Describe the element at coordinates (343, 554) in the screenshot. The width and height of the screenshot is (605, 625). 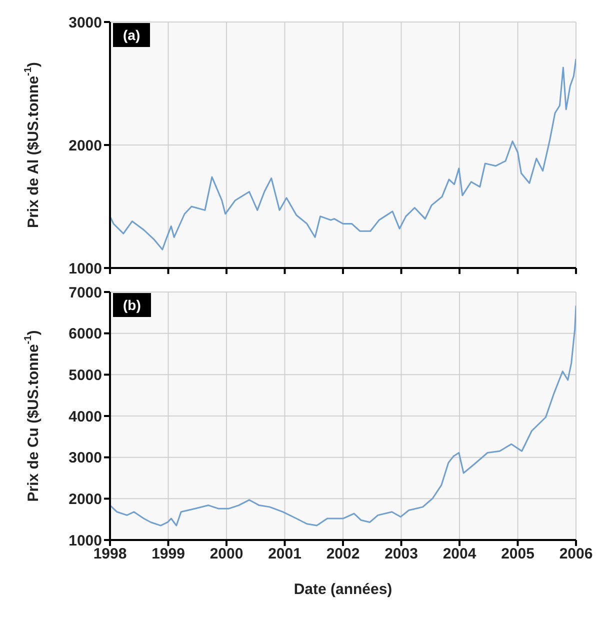
I see `x-tick-label: 2002` at that location.